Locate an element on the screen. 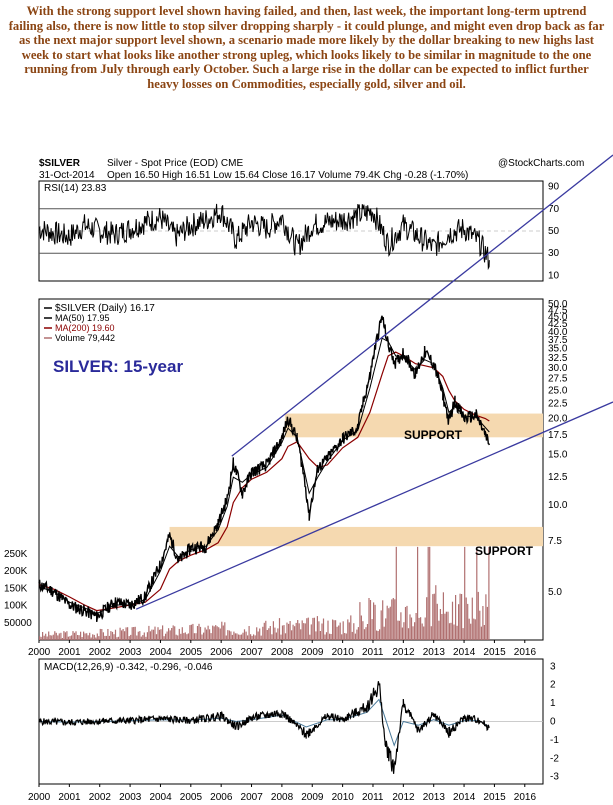 The width and height of the screenshot is (613, 805). x-tick-label: 2002 is located at coordinates (100, 652).